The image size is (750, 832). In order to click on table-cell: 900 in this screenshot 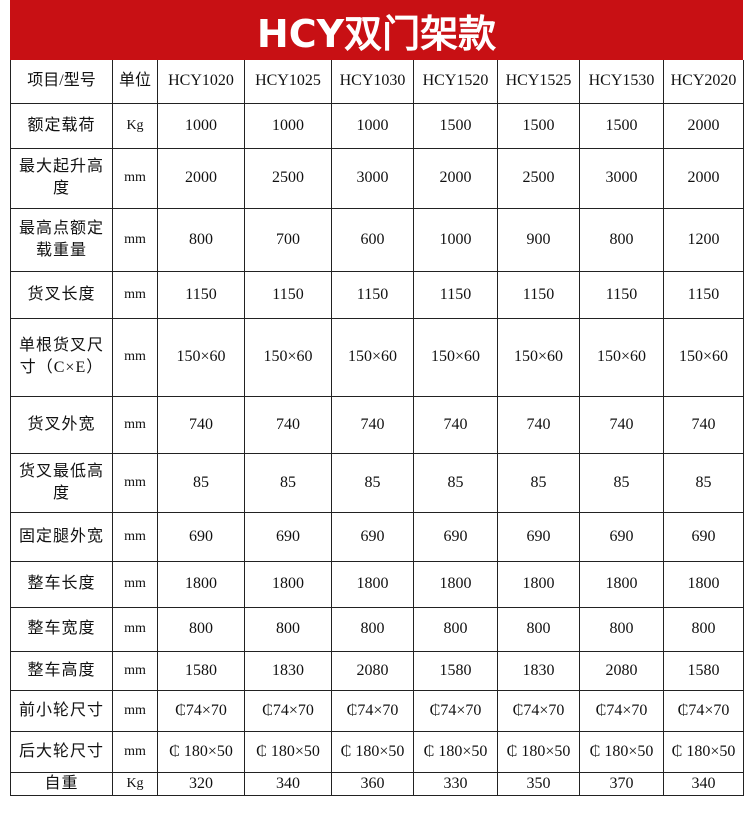, I will do `click(538, 239)`.